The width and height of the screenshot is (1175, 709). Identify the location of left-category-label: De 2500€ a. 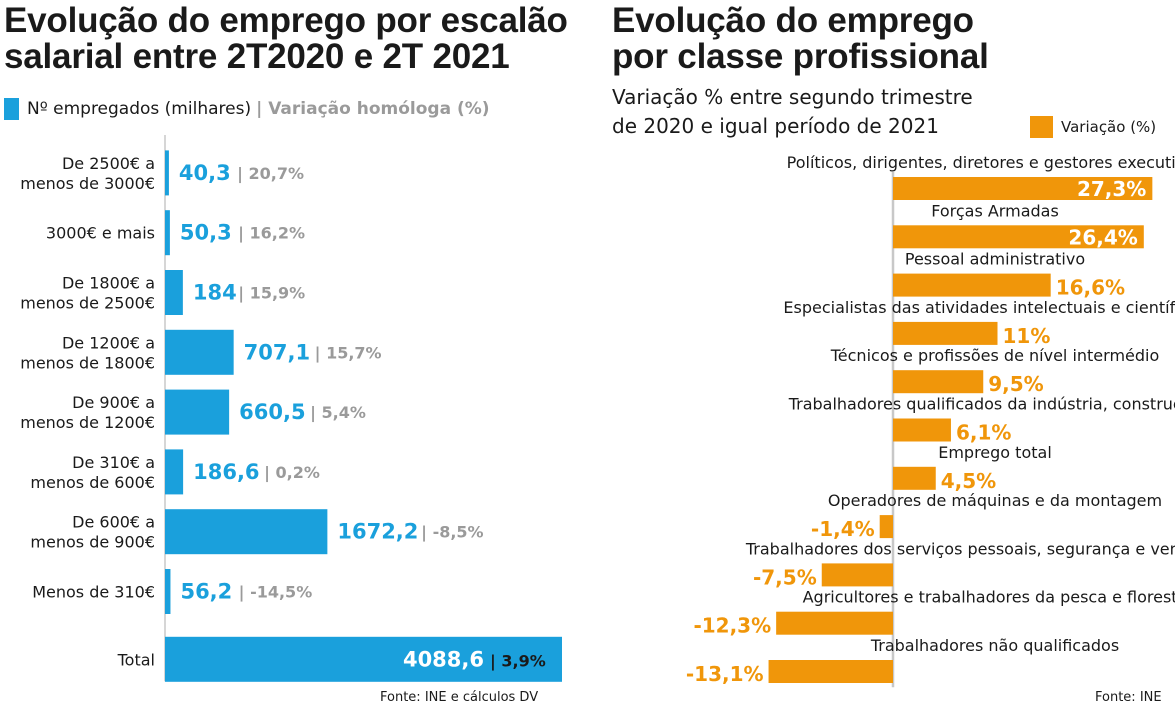
(108, 163).